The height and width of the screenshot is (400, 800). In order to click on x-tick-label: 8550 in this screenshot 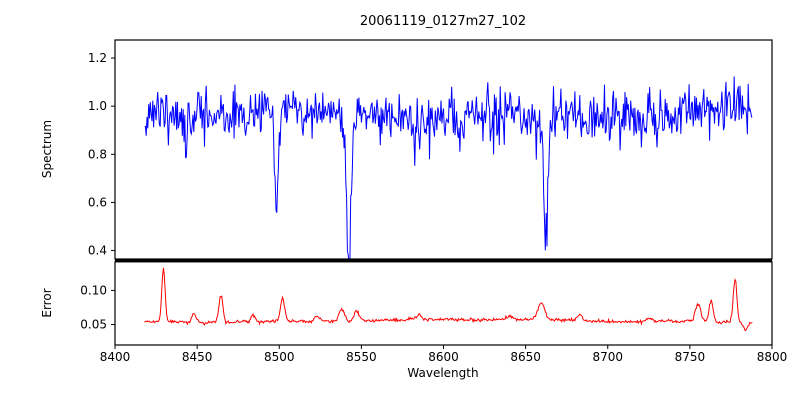, I will do `click(361, 357)`.